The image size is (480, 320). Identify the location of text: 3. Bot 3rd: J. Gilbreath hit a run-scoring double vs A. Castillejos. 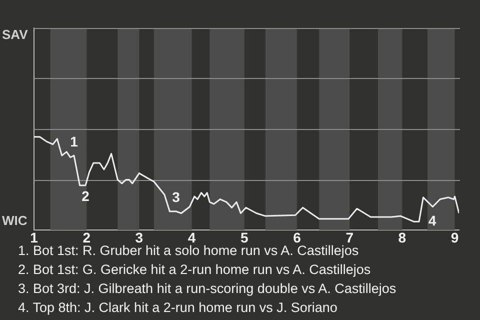
(207, 289).